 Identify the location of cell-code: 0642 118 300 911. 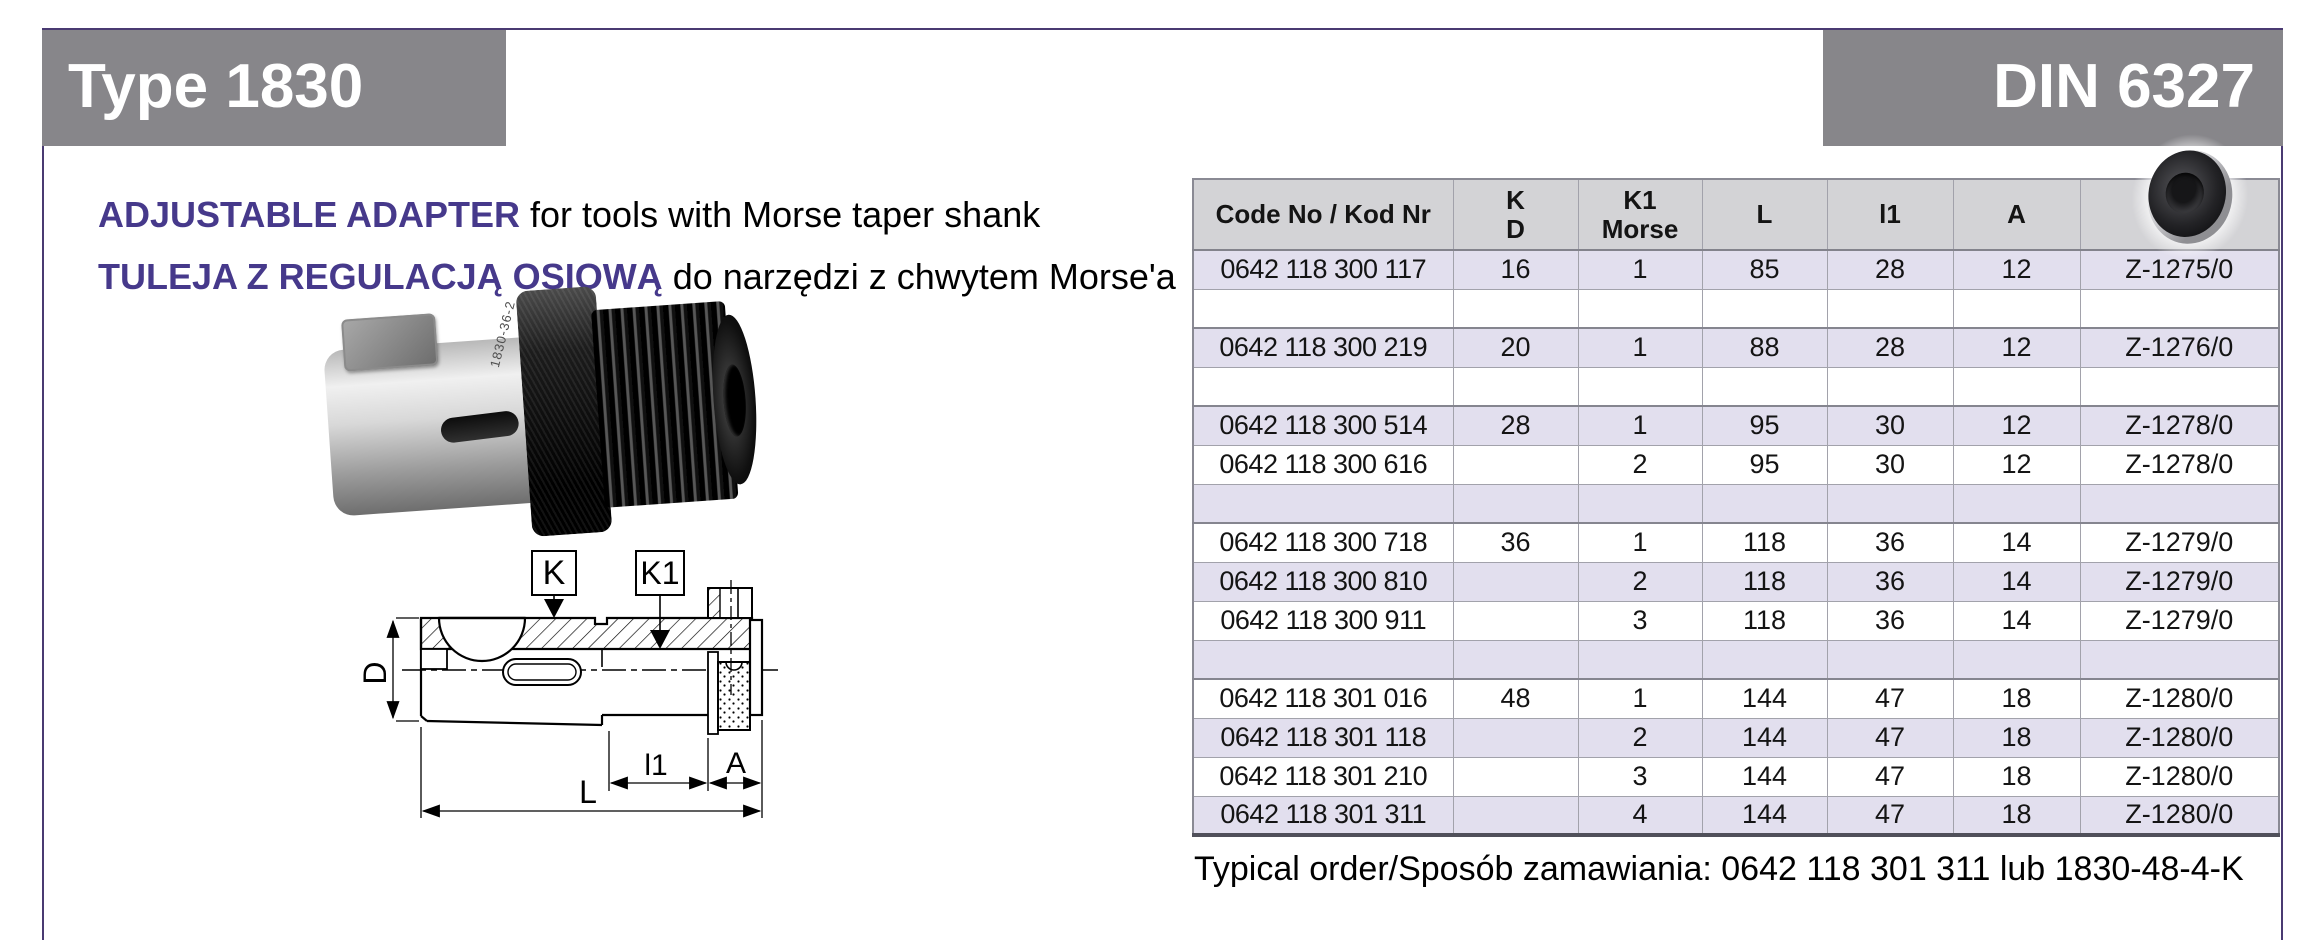
(1323, 620).